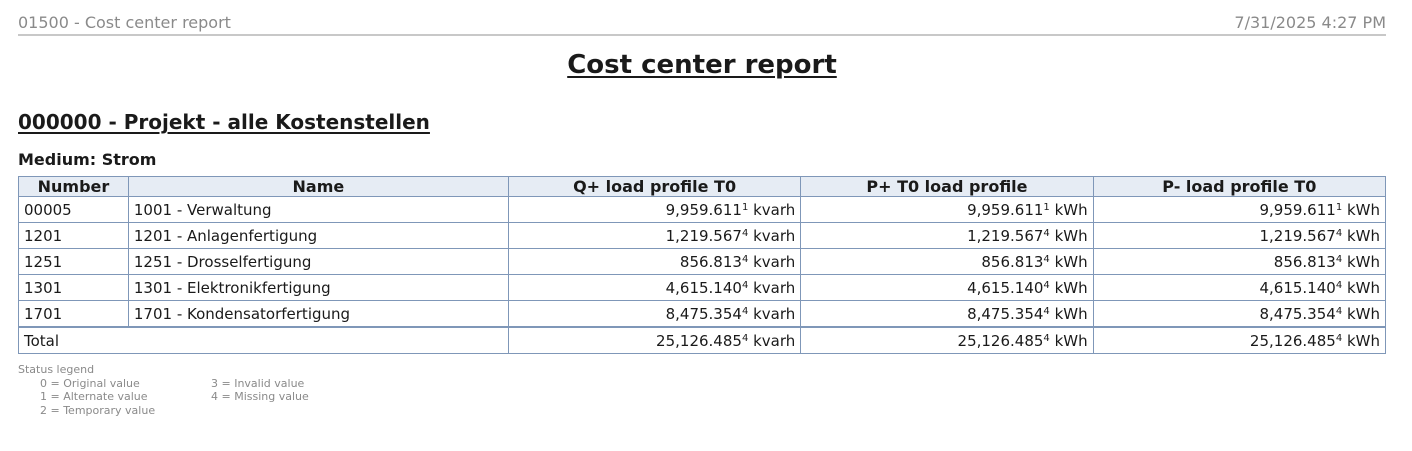 The width and height of the screenshot is (1412, 451). What do you see at coordinates (263, 340) in the screenshot?
I see `total-label: Total` at bounding box center [263, 340].